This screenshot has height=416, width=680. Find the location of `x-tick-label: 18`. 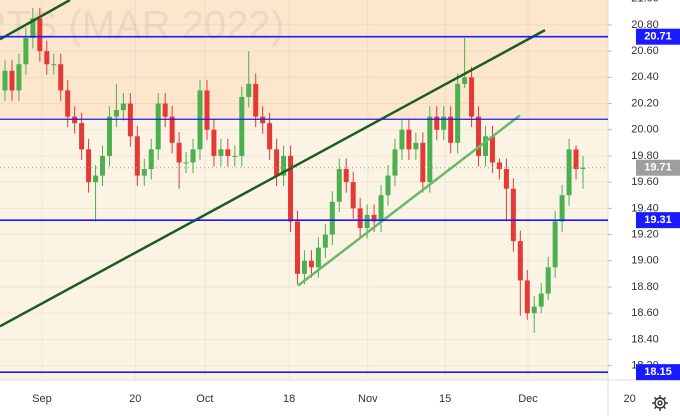

x-tick-label: 18 is located at coordinates (289, 399).